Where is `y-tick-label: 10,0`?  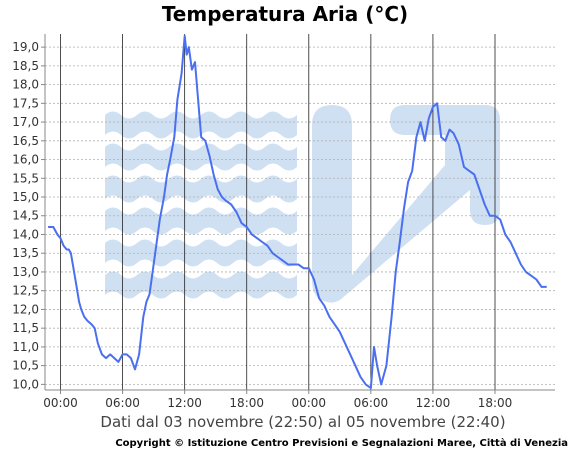
y-tick-label: 10,0 is located at coordinates (25, 384).